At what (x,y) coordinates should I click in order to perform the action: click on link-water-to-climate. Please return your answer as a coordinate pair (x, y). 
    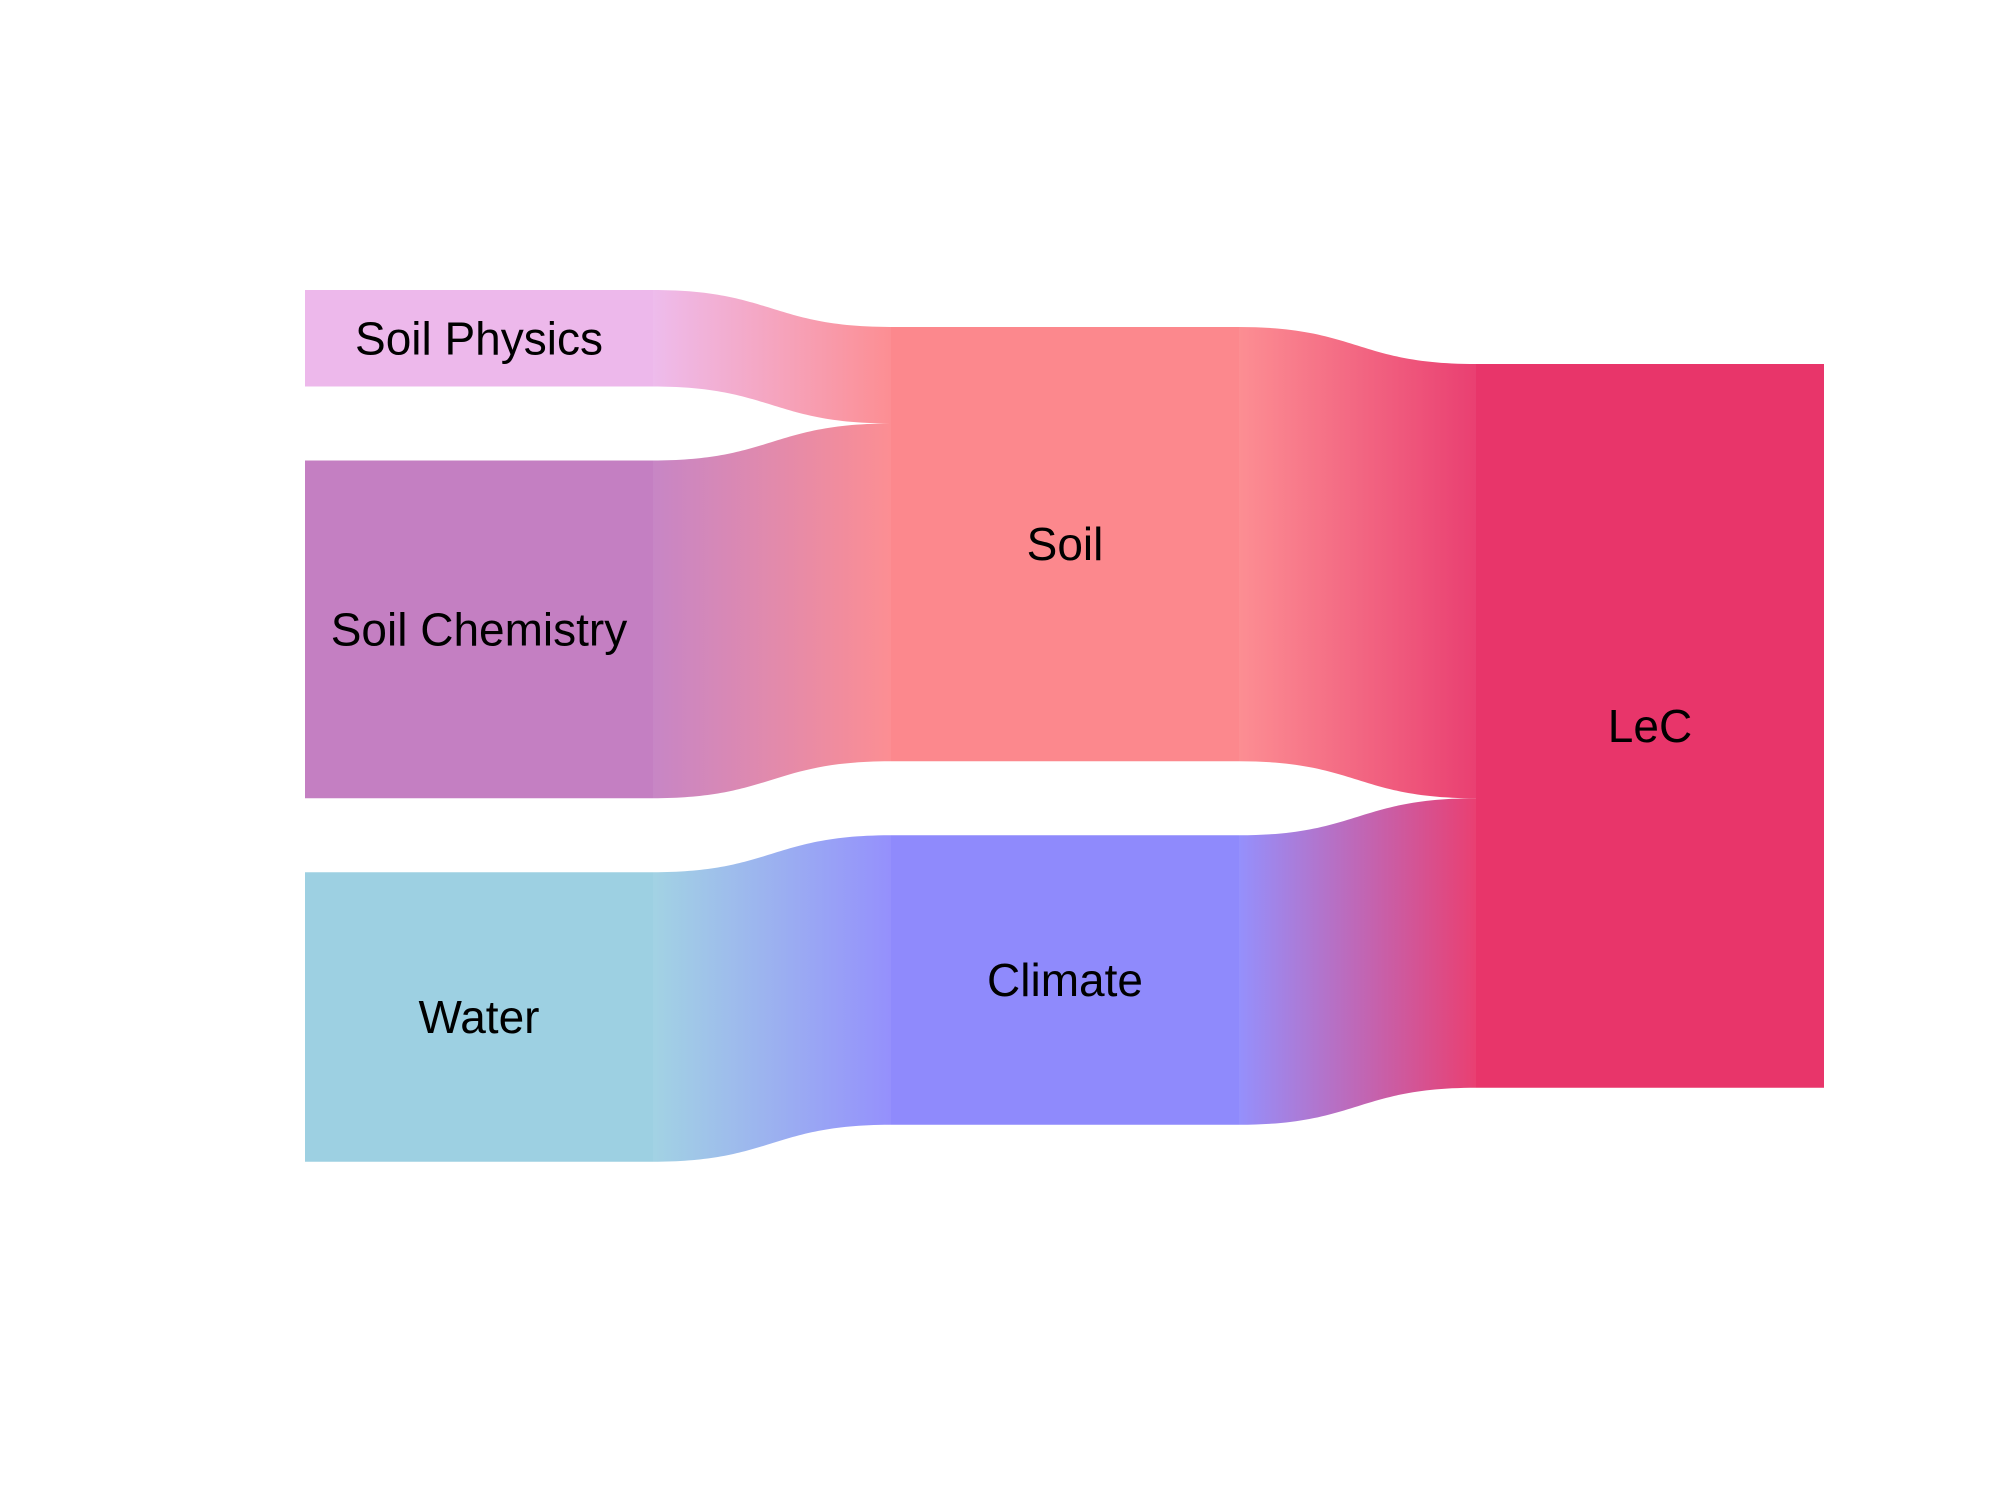
    Looking at the image, I should click on (772, 998).